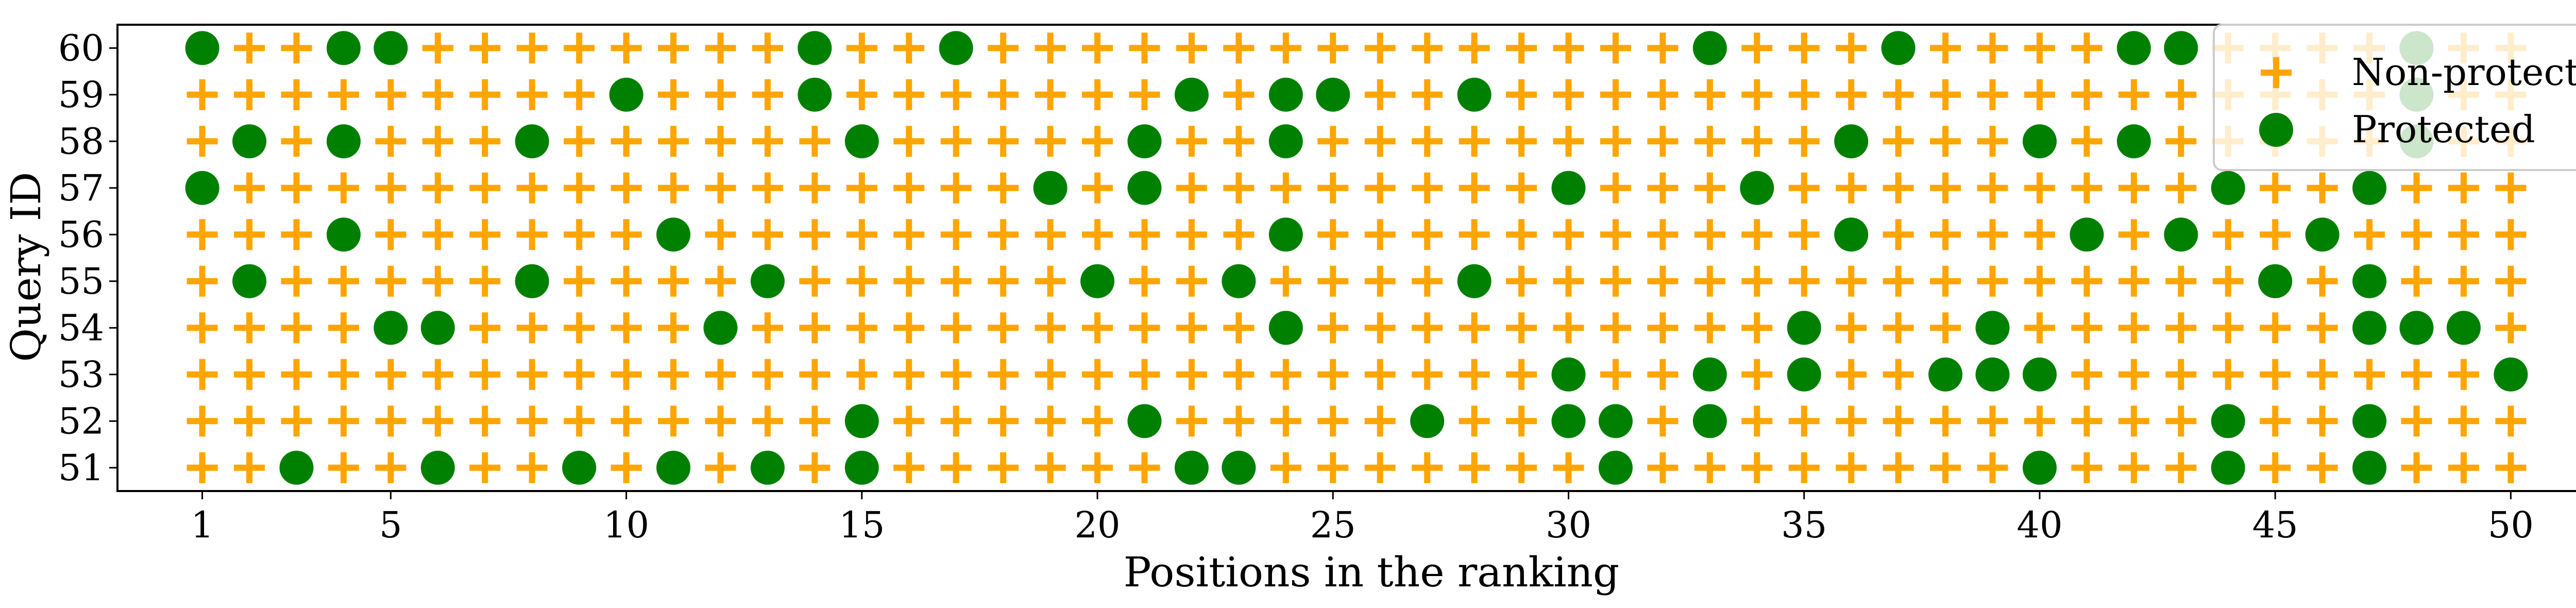 This screenshot has width=2576, height=608. What do you see at coordinates (626, 94) in the screenshot?
I see `protected-point-q59-p10` at bounding box center [626, 94].